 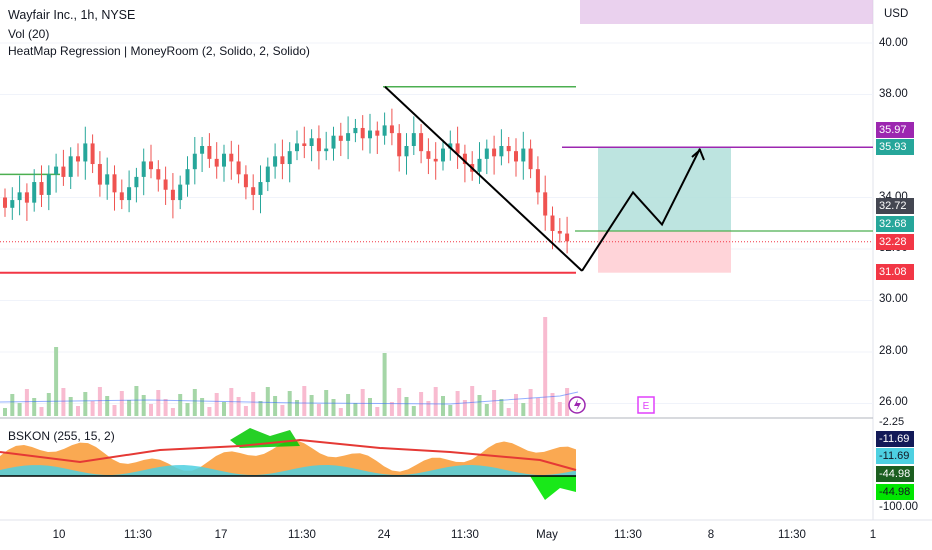 What do you see at coordinates (221, 535) in the screenshot?
I see `x-tick: 17` at bounding box center [221, 535].